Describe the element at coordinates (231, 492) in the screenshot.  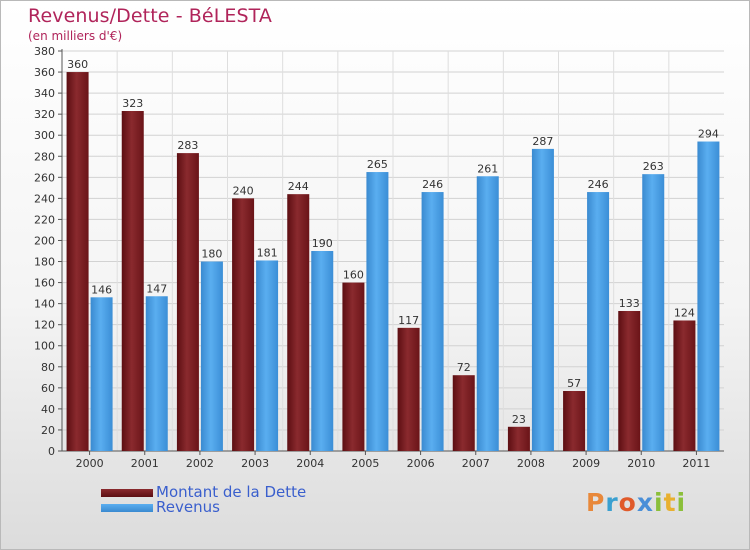
I see `legend-label-debt: Montant de la Dette` at that location.